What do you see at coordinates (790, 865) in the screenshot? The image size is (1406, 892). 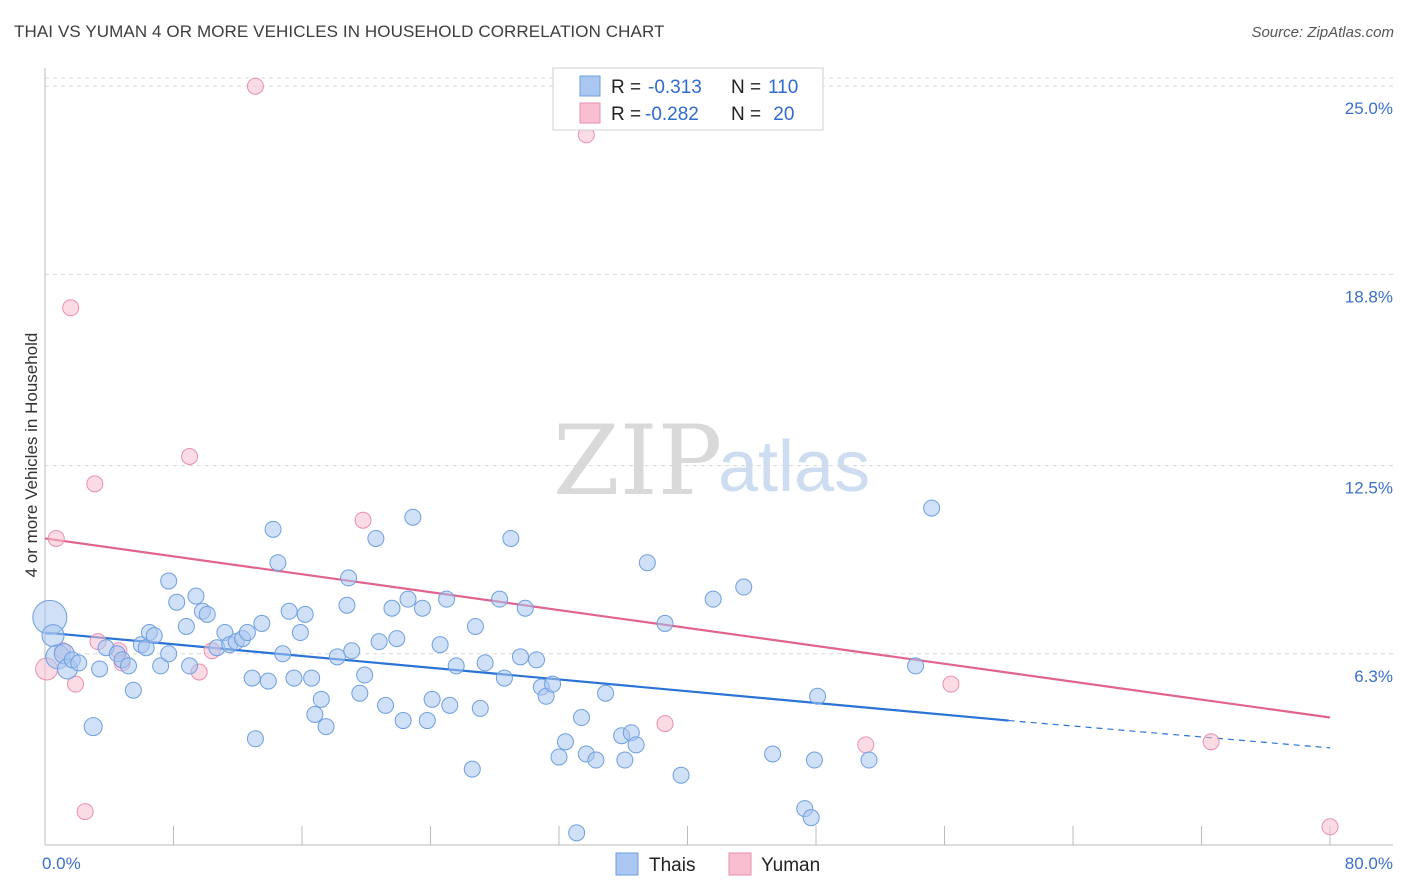 I see `bottom-legend-label-yuman: Yuman` at bounding box center [790, 865].